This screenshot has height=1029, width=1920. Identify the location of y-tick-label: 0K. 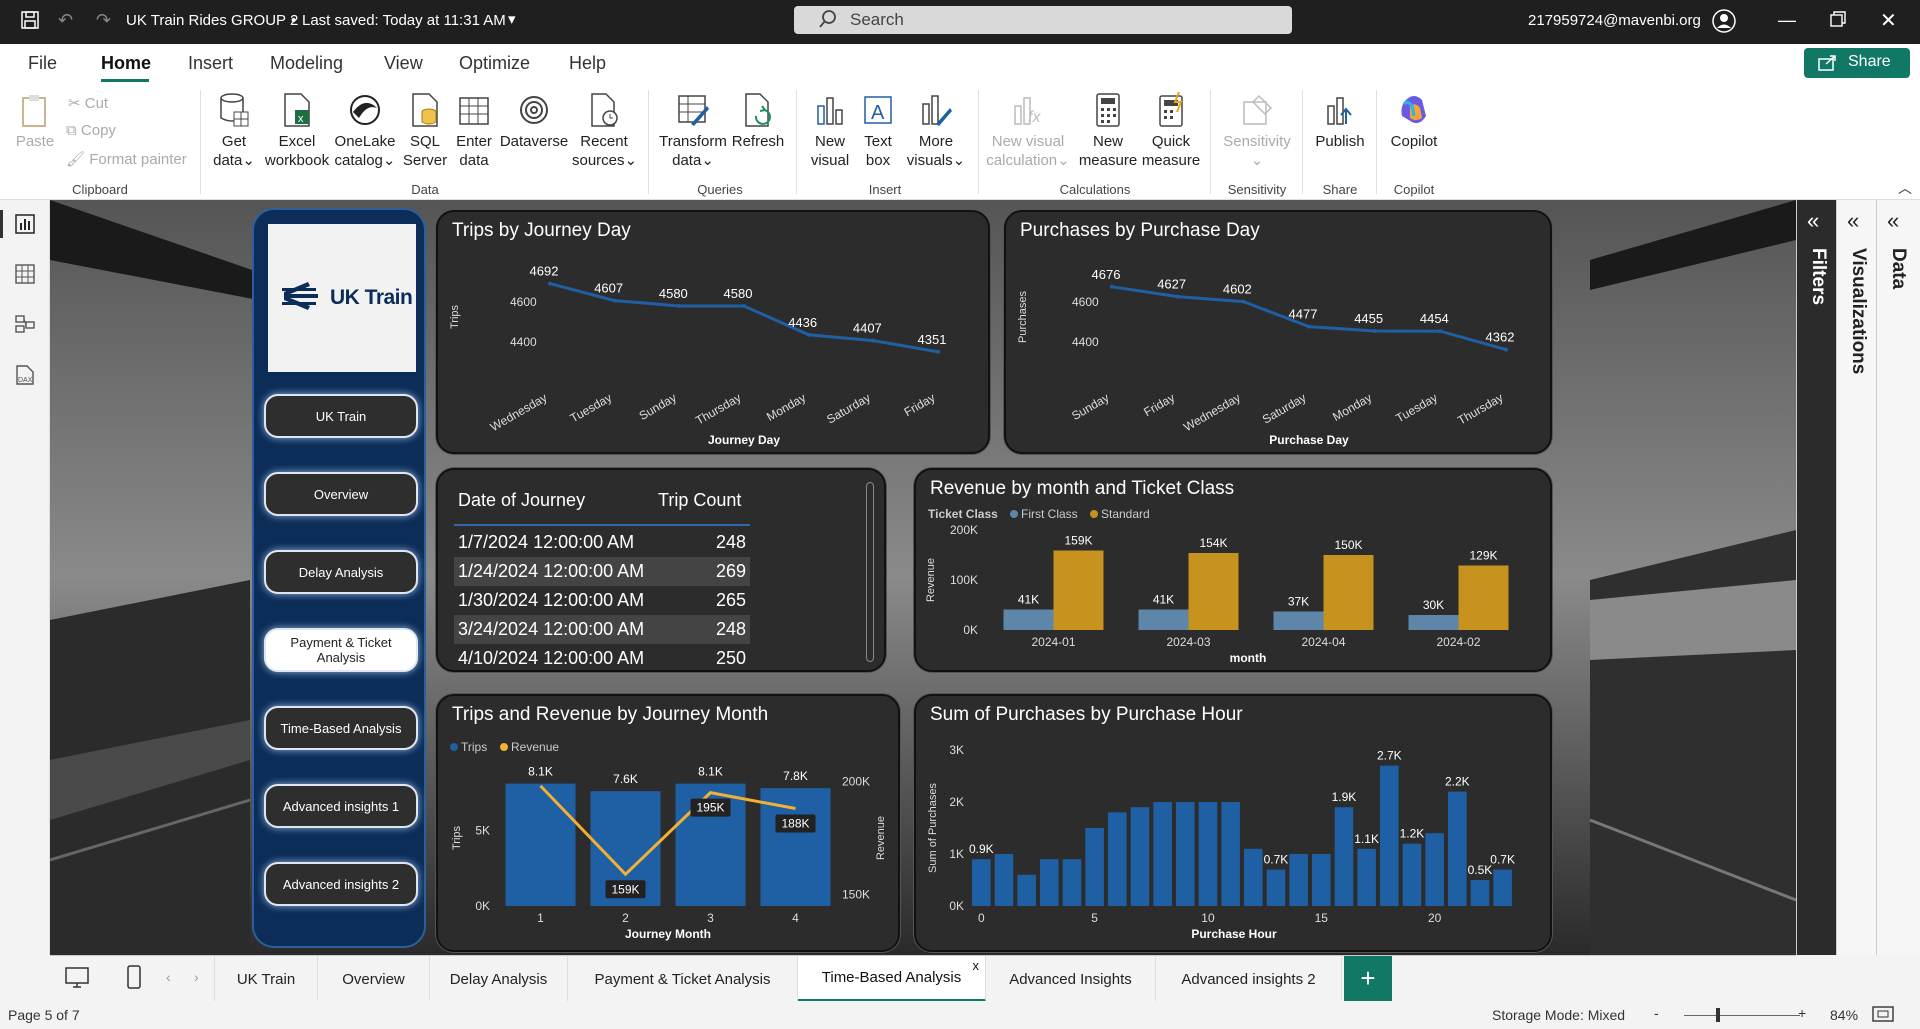
(956, 906).